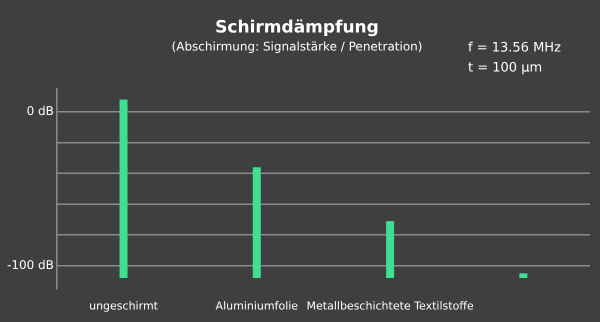  What do you see at coordinates (40, 111) in the screenshot?
I see `y-tick-label: 0 dB` at bounding box center [40, 111].